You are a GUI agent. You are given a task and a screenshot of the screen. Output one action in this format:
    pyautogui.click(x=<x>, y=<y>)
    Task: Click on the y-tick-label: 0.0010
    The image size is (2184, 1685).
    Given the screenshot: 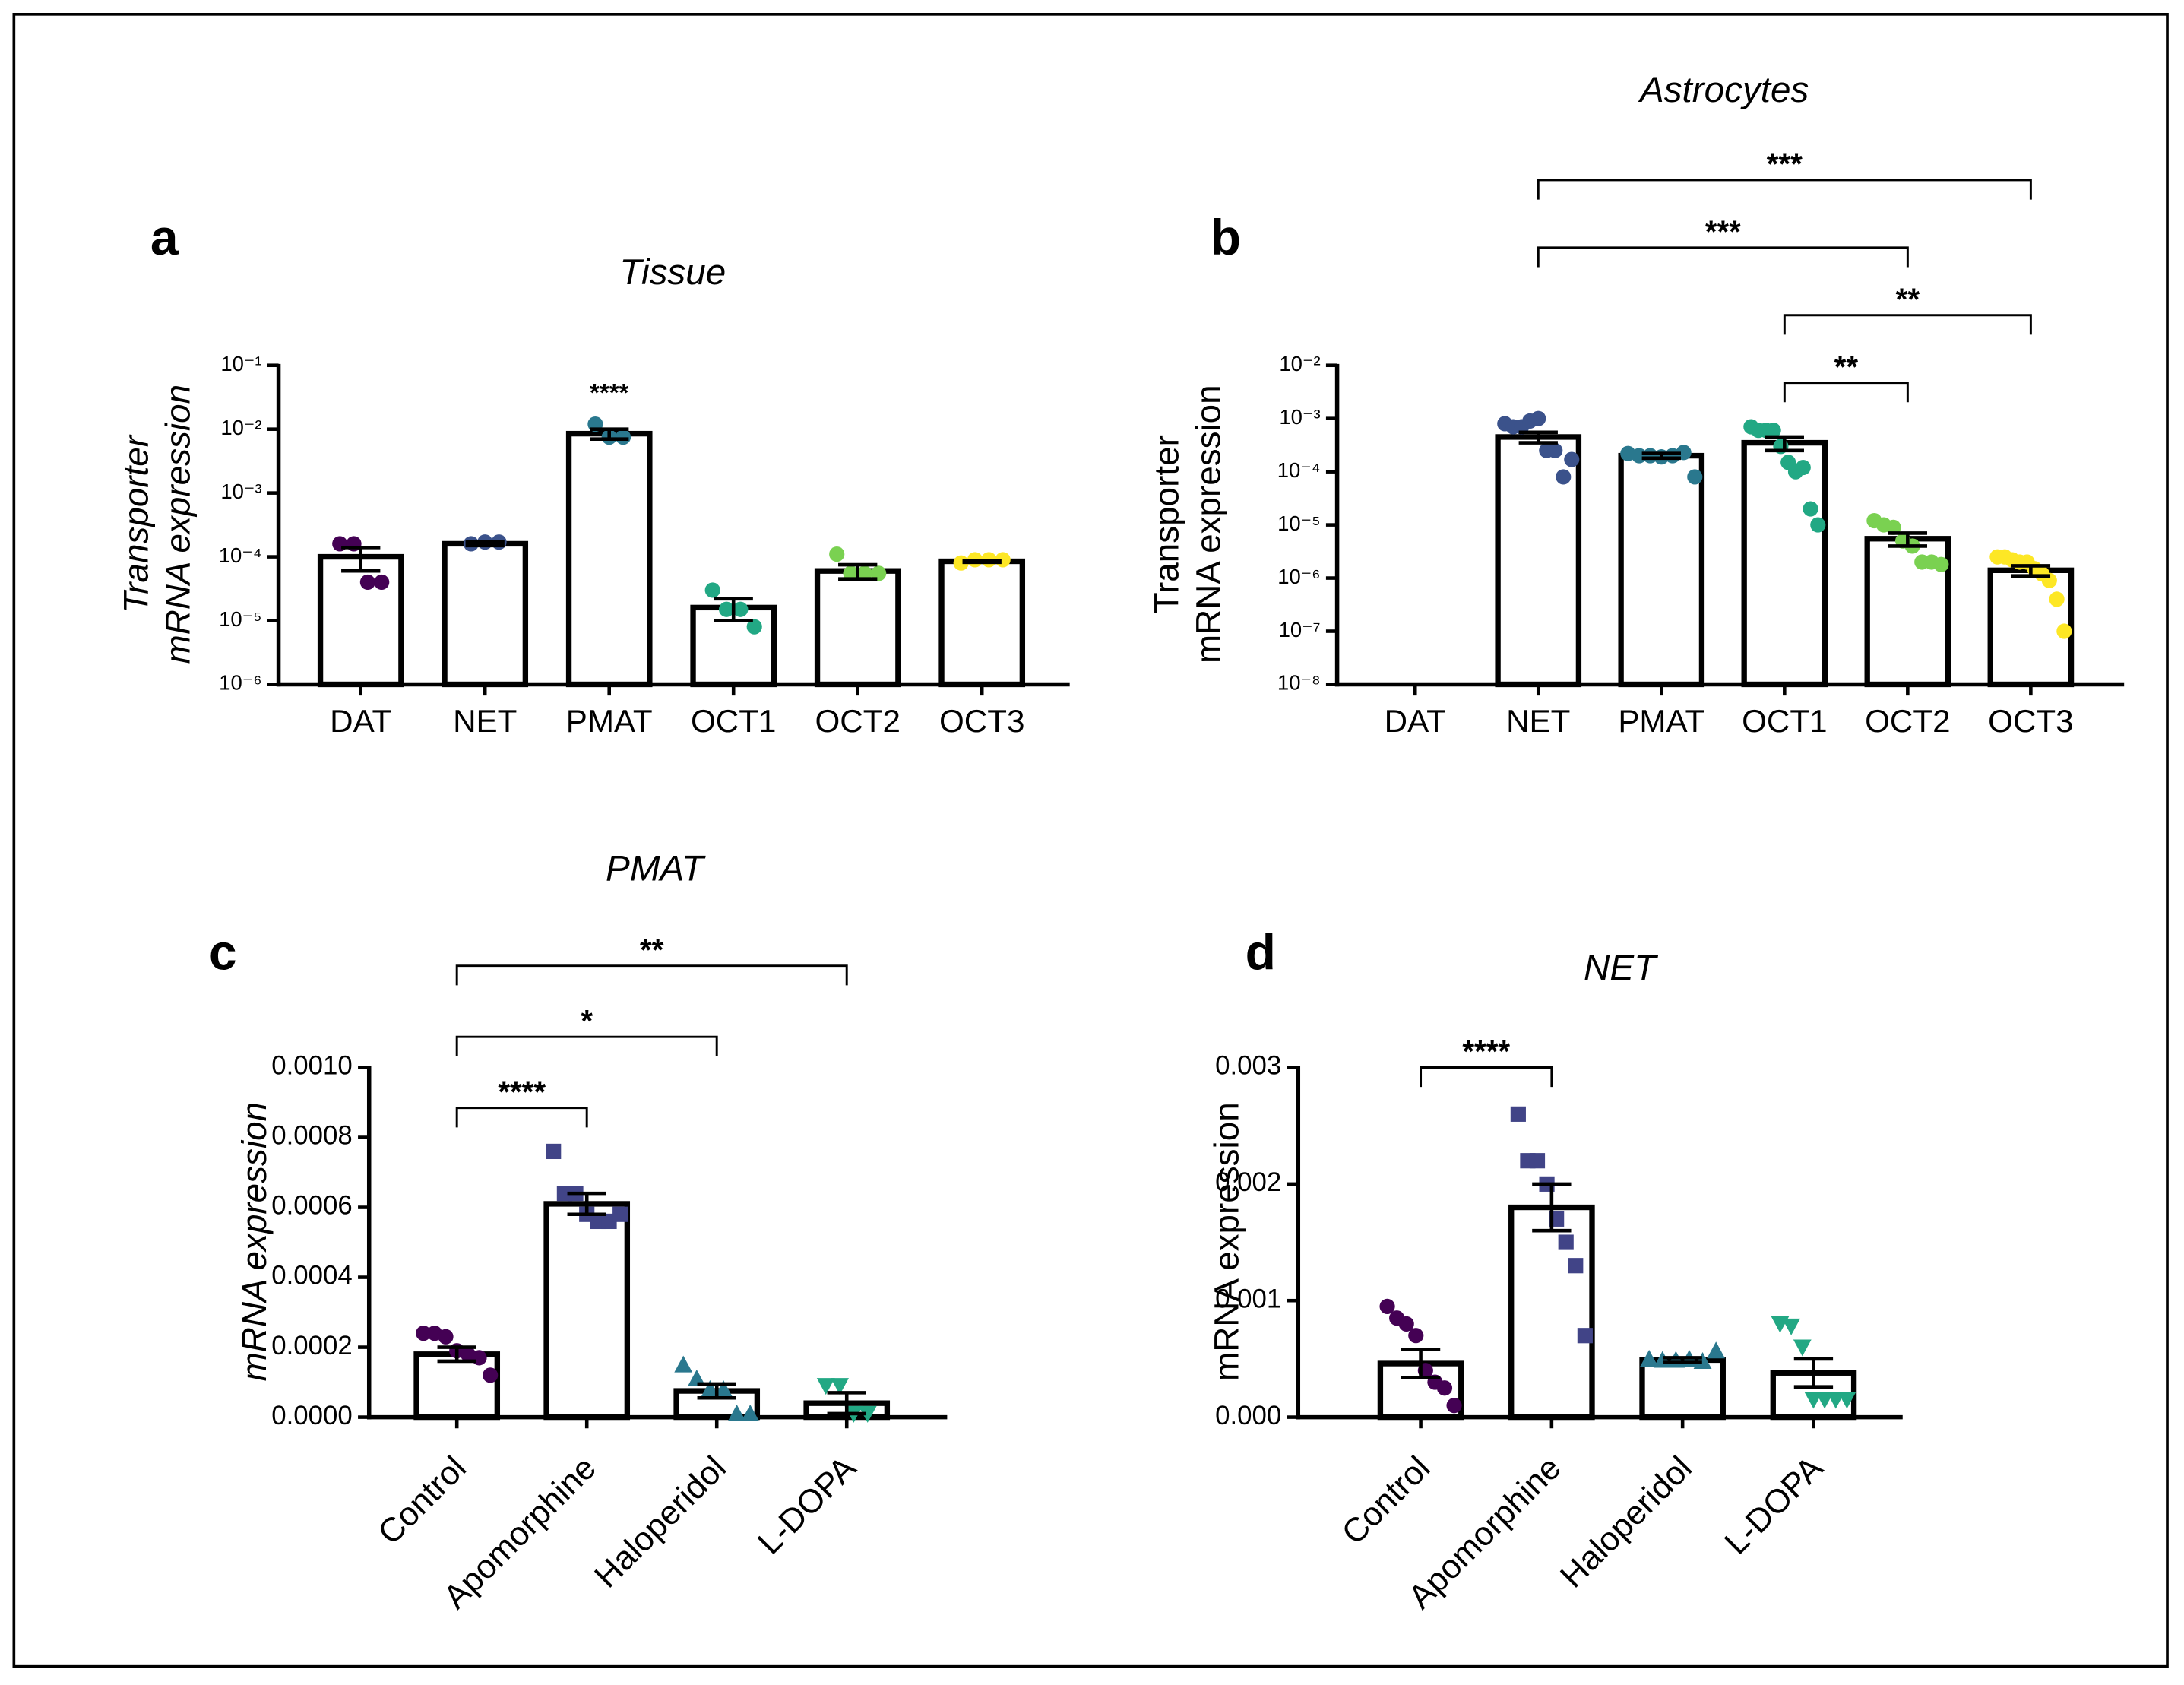 What is the action you would take?
    pyautogui.click(x=311, y=1066)
    